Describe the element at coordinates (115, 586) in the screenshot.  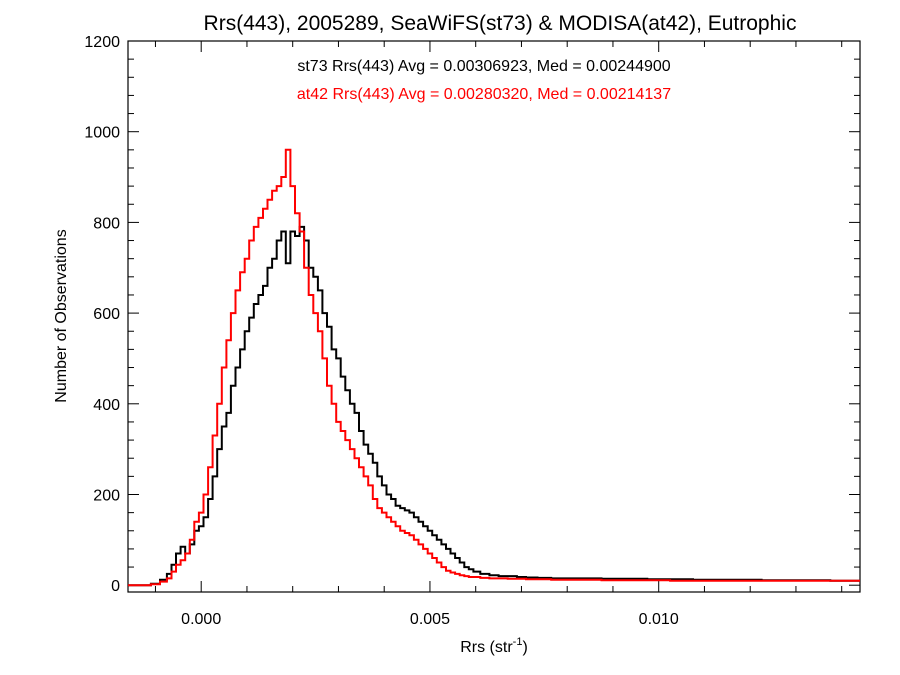
I see `y-tick-label: 0` at that location.